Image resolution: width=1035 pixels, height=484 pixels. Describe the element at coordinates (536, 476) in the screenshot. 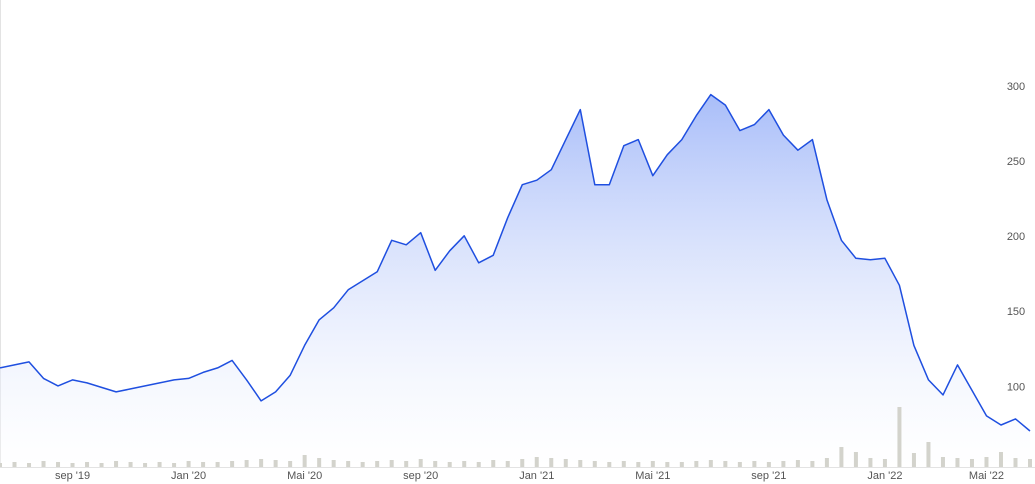

I see `x-tick-label: Jan '21` at that location.